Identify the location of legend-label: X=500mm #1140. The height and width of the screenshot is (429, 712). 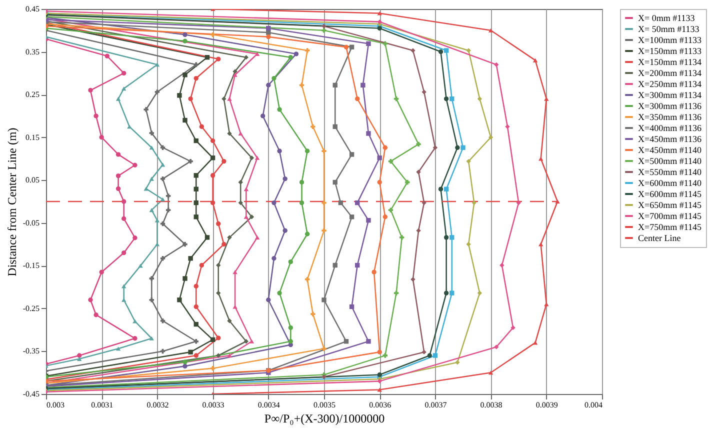
(670, 161).